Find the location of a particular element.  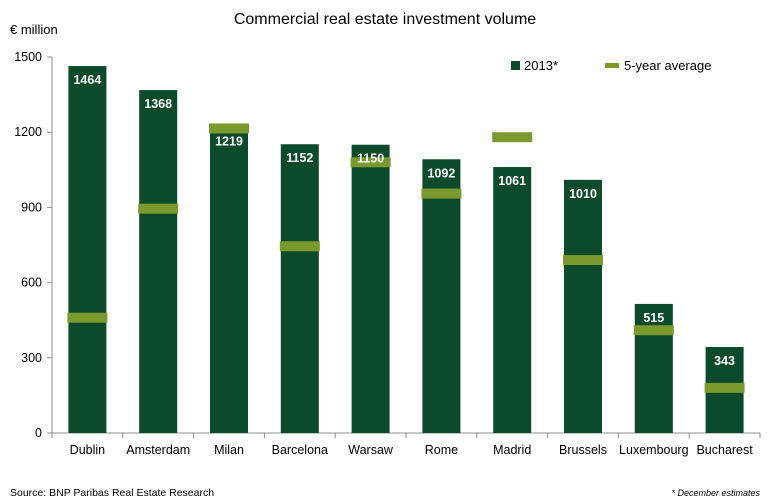

y-tick-label: 1500 is located at coordinates (28, 57).